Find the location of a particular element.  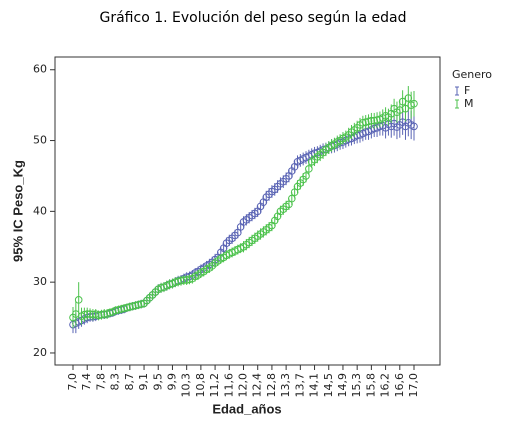

y-tick-label: 50 is located at coordinates (40, 140).